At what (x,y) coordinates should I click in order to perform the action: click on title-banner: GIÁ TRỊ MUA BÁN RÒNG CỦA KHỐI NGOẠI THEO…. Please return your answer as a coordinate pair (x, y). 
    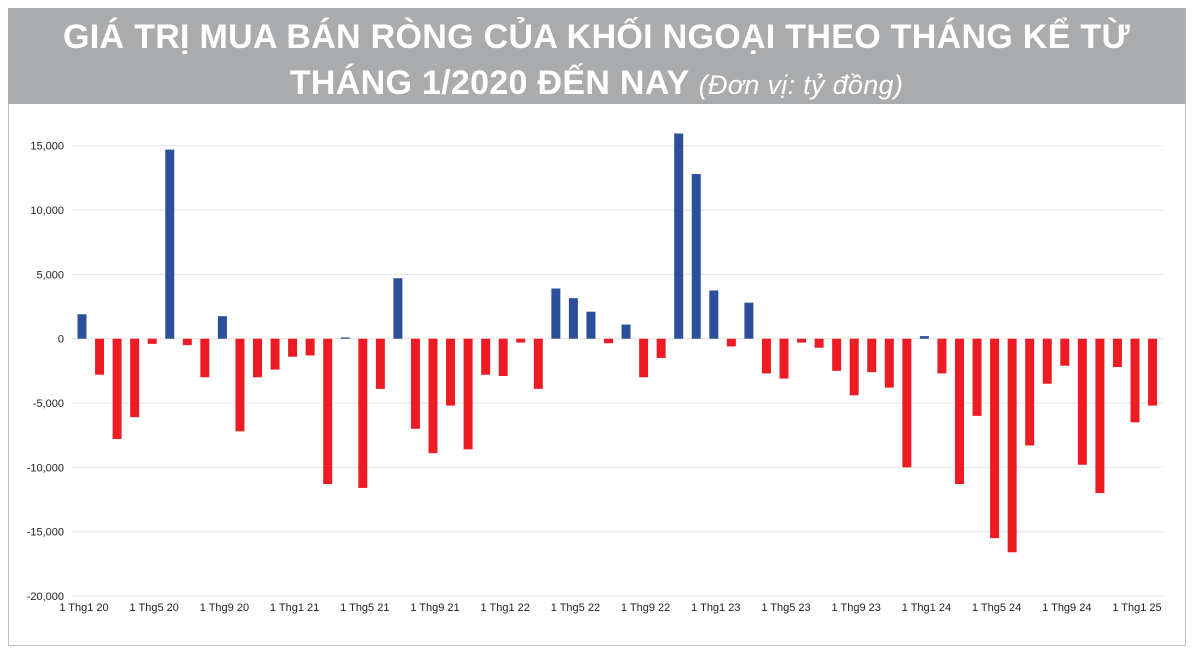
    Looking at the image, I should click on (596, 56).